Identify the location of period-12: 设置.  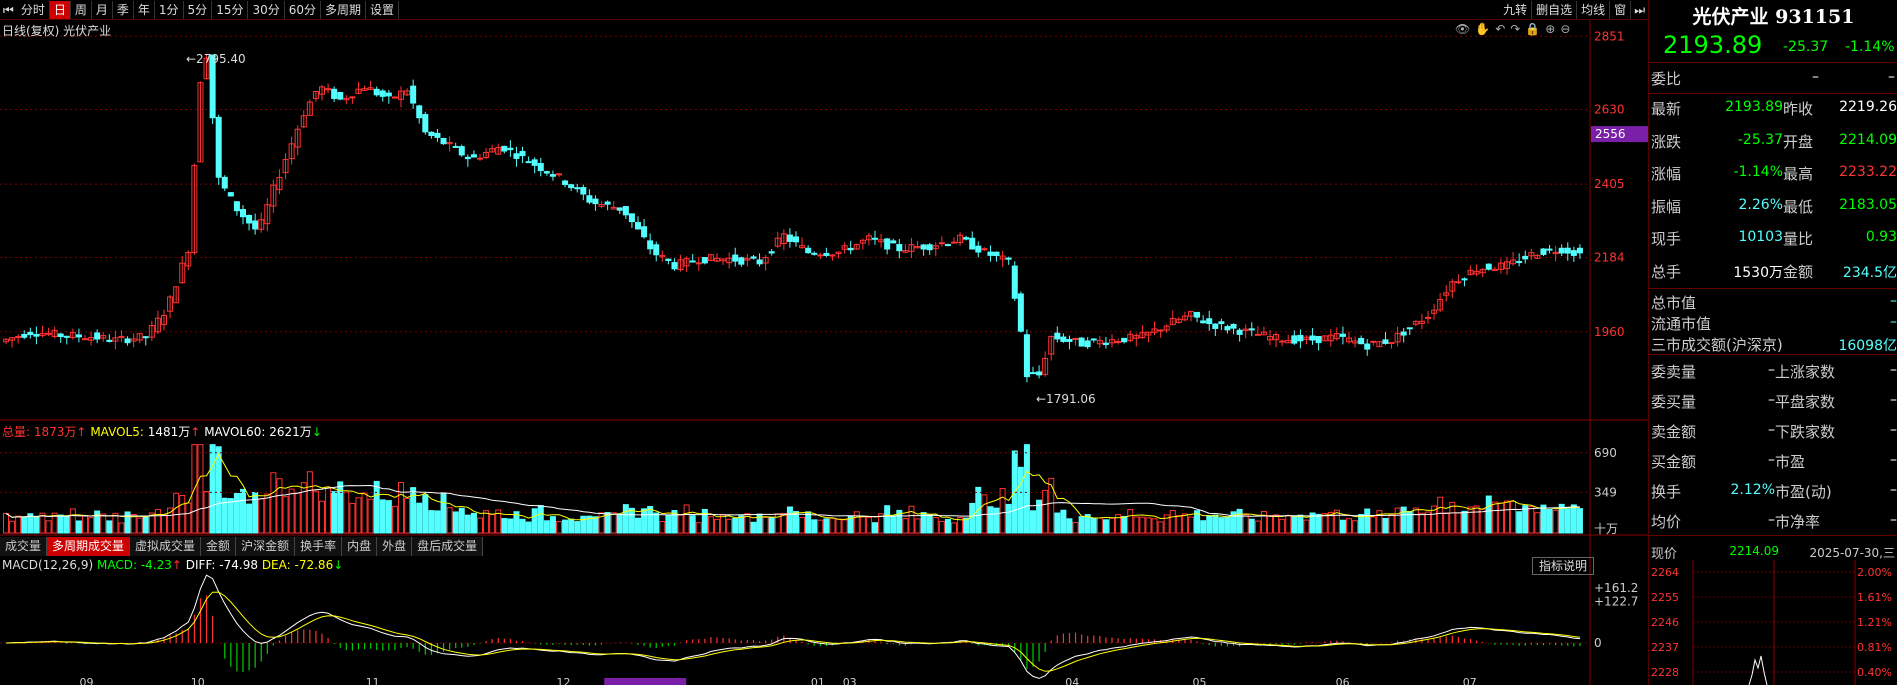
(383, 9).